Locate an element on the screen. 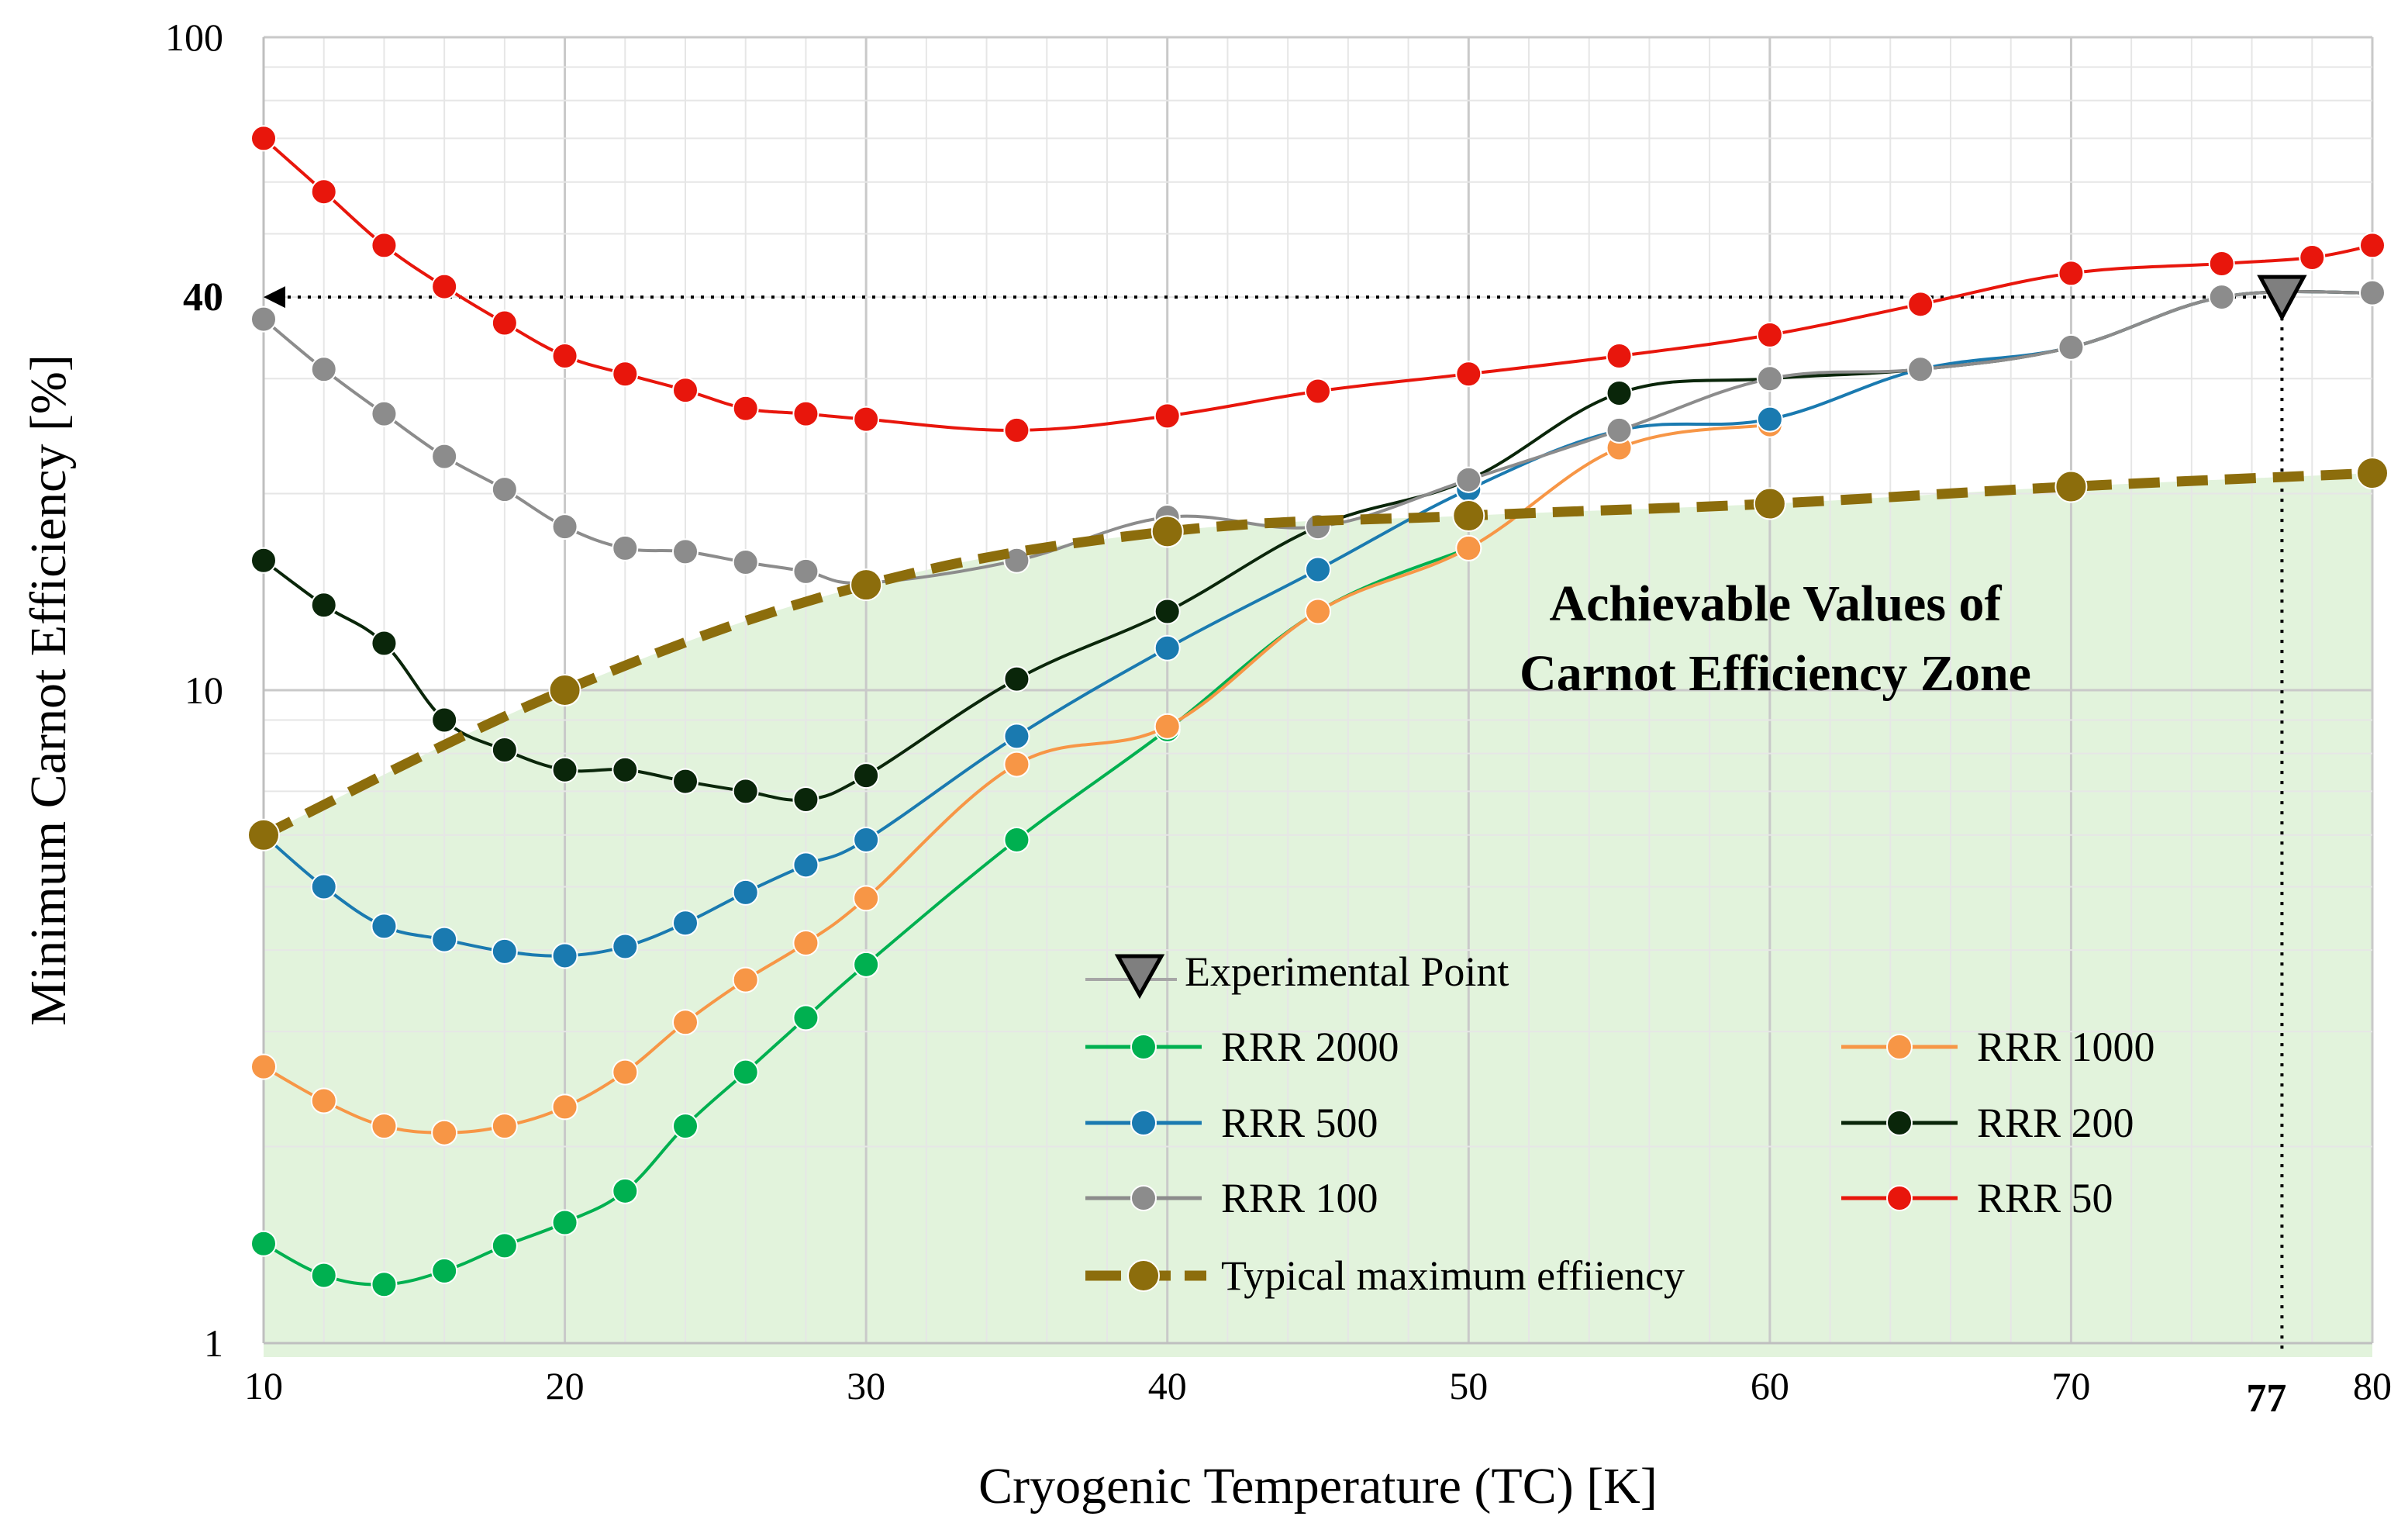 Image resolution: width=2408 pixels, height=1537 pixels. experimental-point-marker is located at coordinates (2282, 298).